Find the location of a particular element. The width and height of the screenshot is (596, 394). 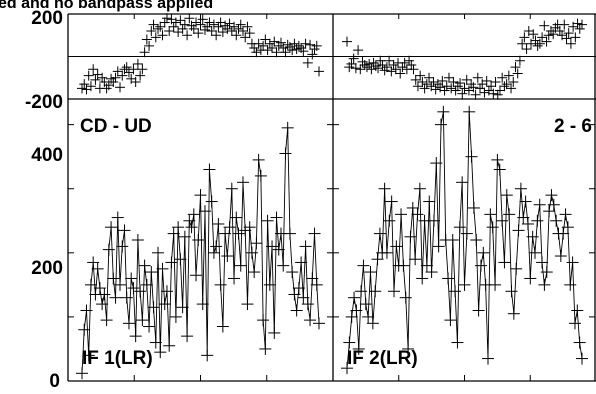

baseline-label-panel-1: CD - UD is located at coordinates (116, 126).